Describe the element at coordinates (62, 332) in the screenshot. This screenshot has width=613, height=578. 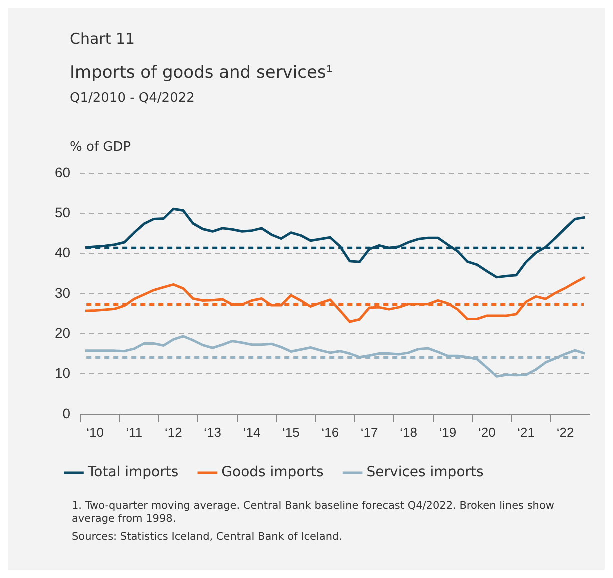
I see `y-tick-label: 20` at that location.